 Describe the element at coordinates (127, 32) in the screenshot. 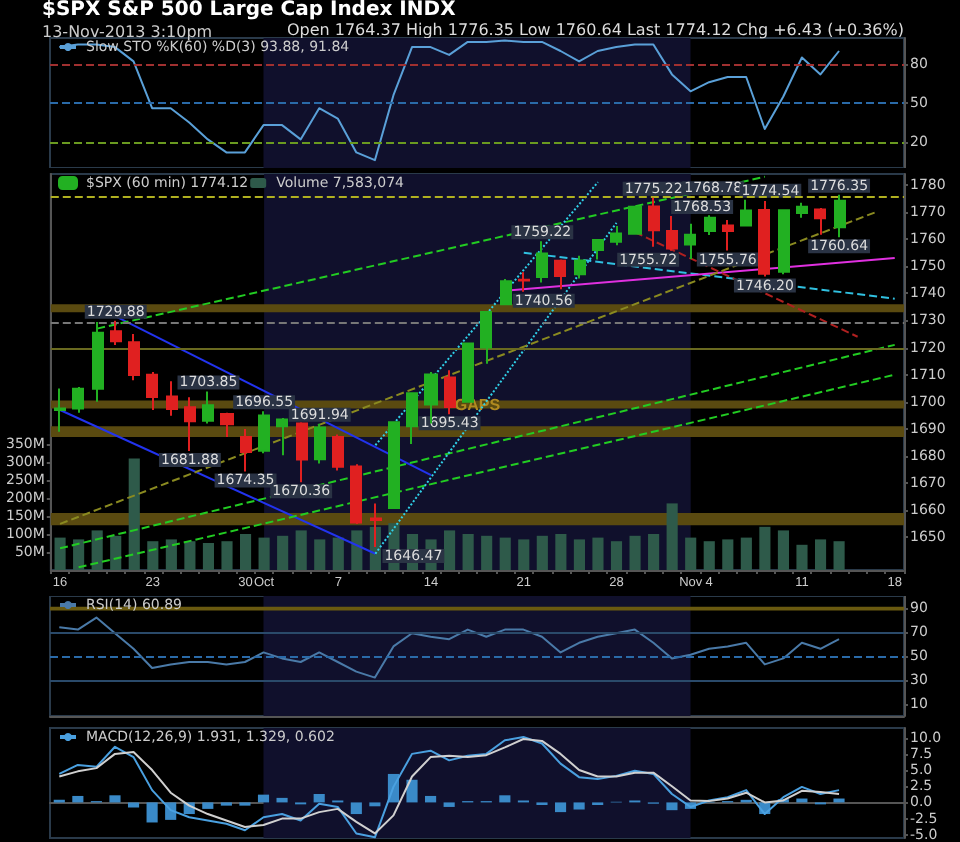

I see `chart-subtitle: 13-Nov-2013 3:10pm` at that location.